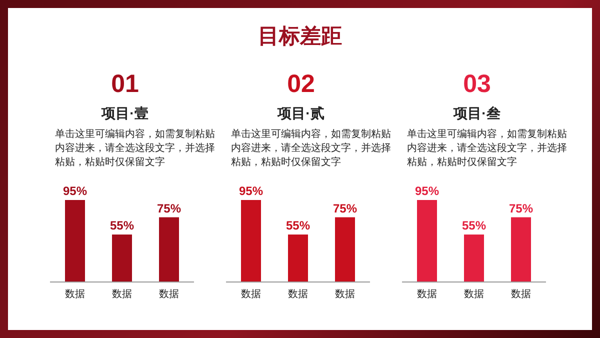 The width and height of the screenshot is (600, 338). I want to click on chart-subtitle: 项目·叁, so click(477, 114).